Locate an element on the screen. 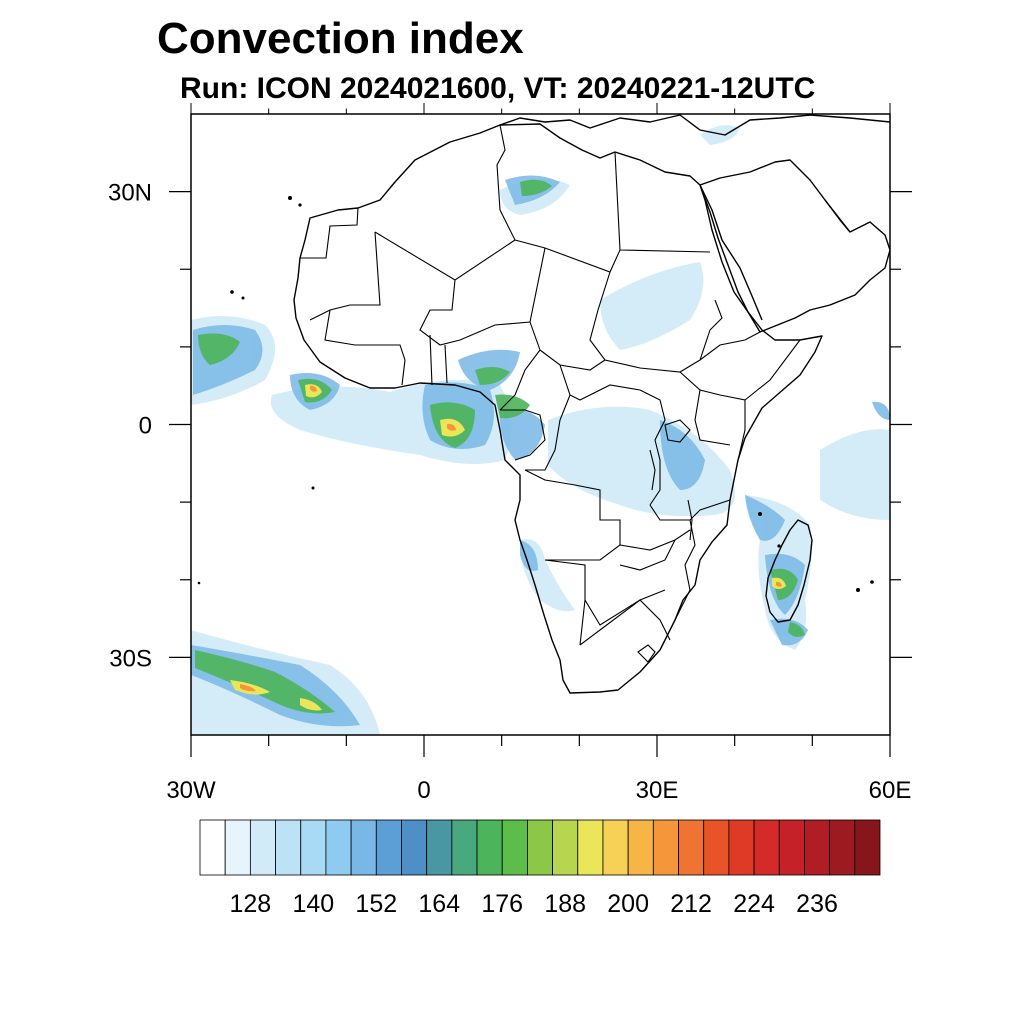 This screenshot has width=1024, height=1024. colorbar-label: 128 is located at coordinates (251, 904).